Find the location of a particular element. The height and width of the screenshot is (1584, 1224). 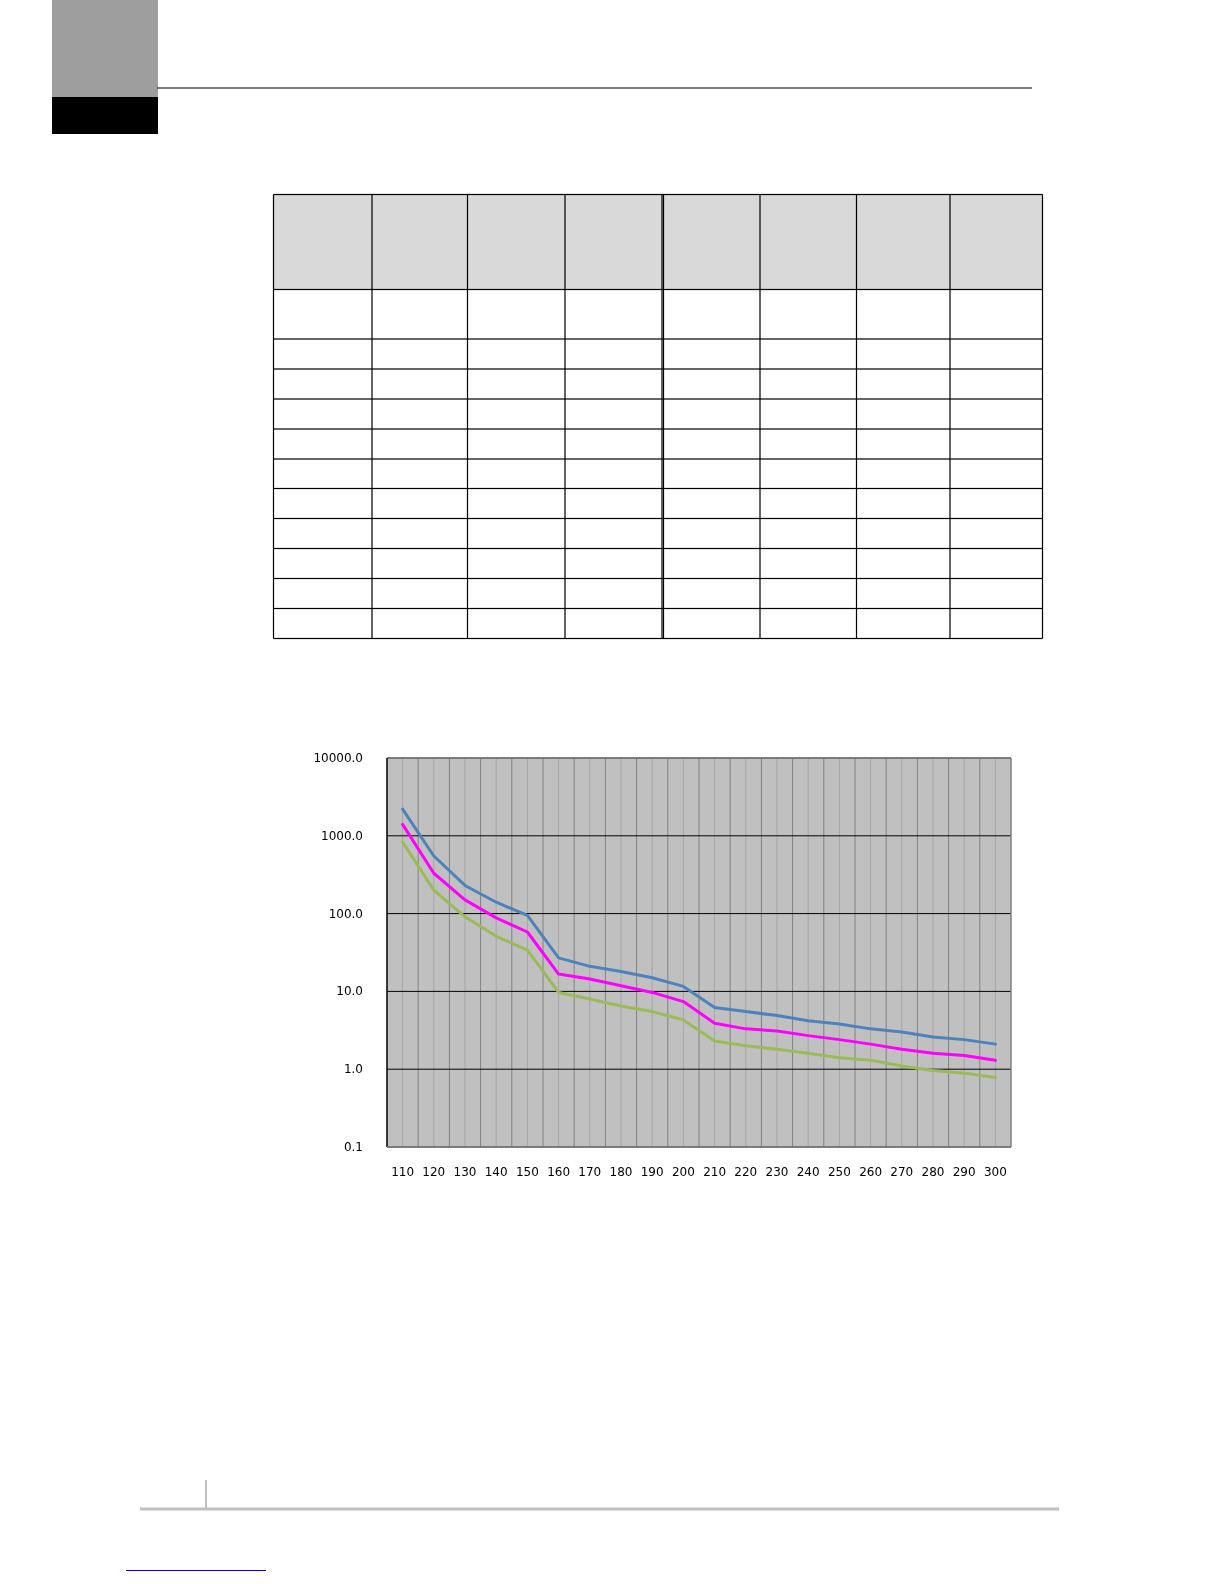

x-tick-label: 180 is located at coordinates (621, 1172).